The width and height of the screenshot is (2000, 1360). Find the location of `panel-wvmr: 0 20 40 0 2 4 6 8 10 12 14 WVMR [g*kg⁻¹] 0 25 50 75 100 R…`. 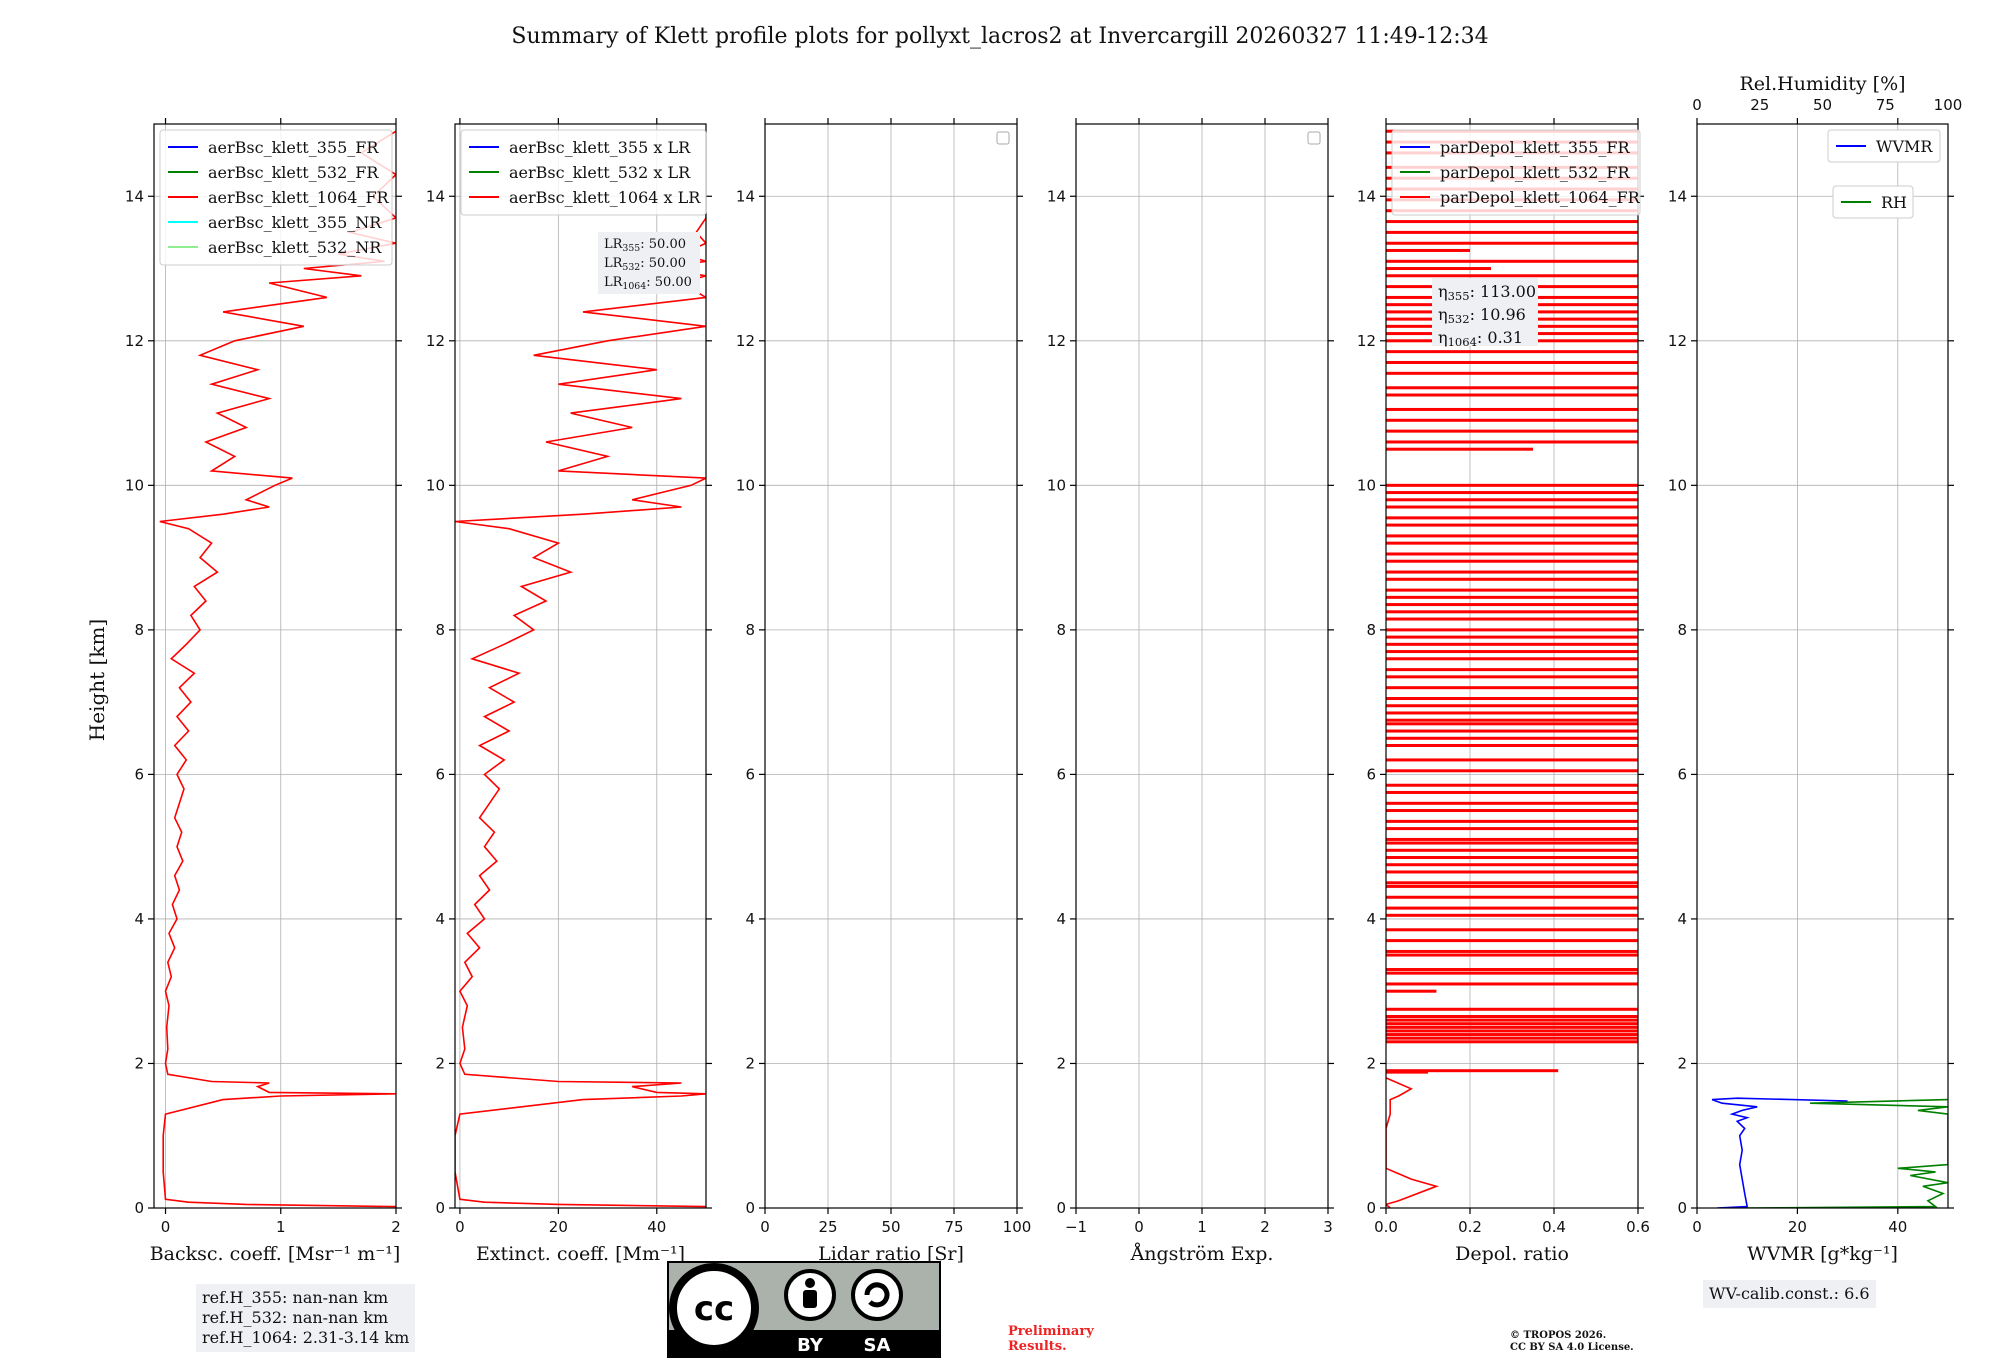

panel-wvmr: 0 20 40 0 2 4 6 8 10 12 14 WVMR [g*kg⁻¹] 0 25 50 75 100 R… is located at coordinates (1815, 669).